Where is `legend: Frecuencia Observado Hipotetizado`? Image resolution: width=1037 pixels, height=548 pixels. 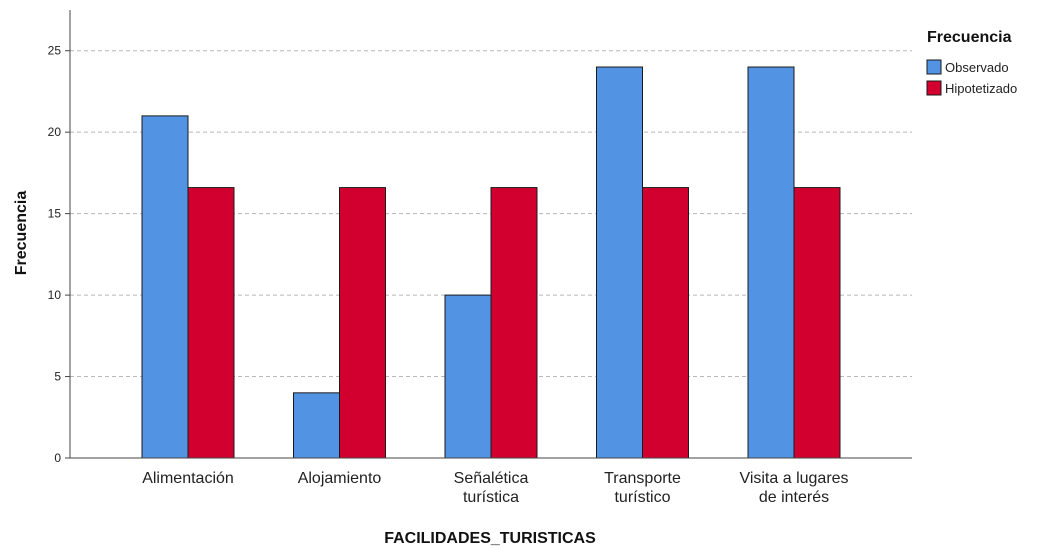
legend: Frecuencia Observado Hipotetizado is located at coordinates (971, 62).